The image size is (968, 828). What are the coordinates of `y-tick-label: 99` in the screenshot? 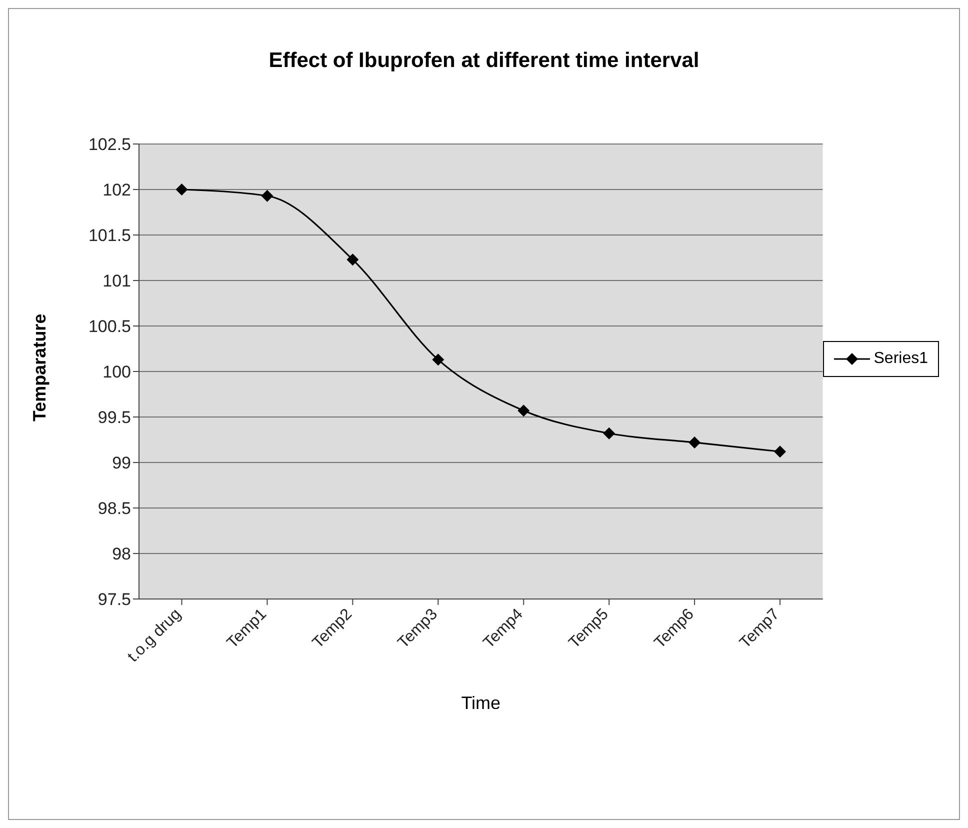 It's located at (121, 463).